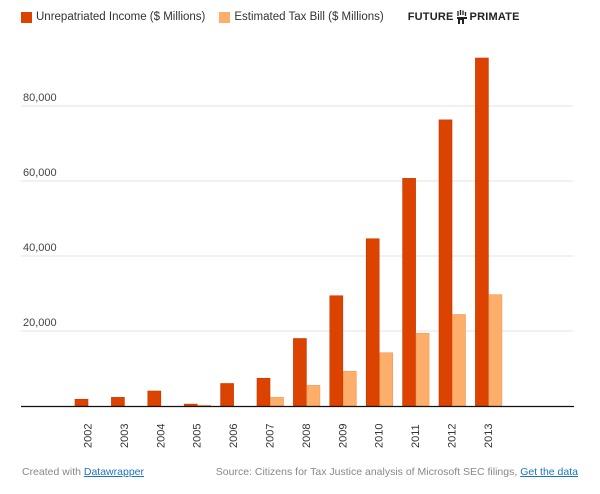  Describe the element at coordinates (113, 472) in the screenshot. I see `datawrapper-link: Datawrapper` at that location.